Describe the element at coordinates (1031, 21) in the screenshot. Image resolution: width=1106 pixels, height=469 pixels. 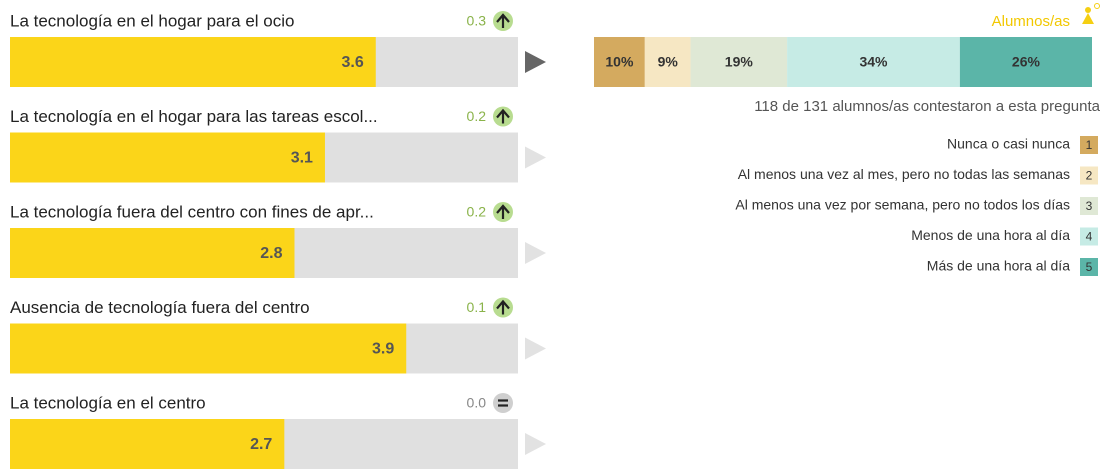
I see `group-title: Alumnos/as` at that location.